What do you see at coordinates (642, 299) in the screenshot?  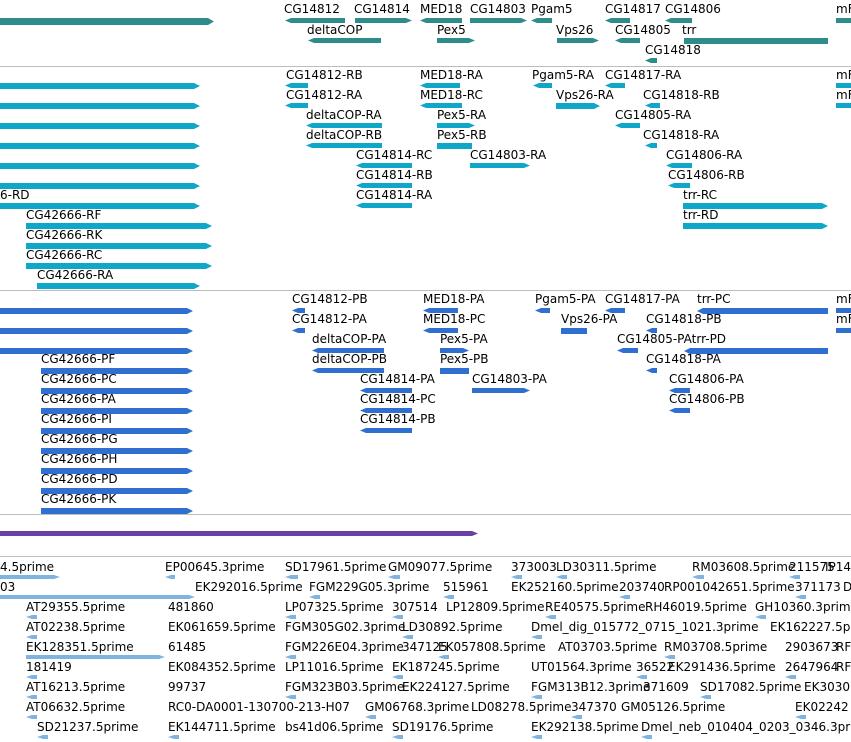 I see `proteins-feature-label: CG14817-PA` at bounding box center [642, 299].